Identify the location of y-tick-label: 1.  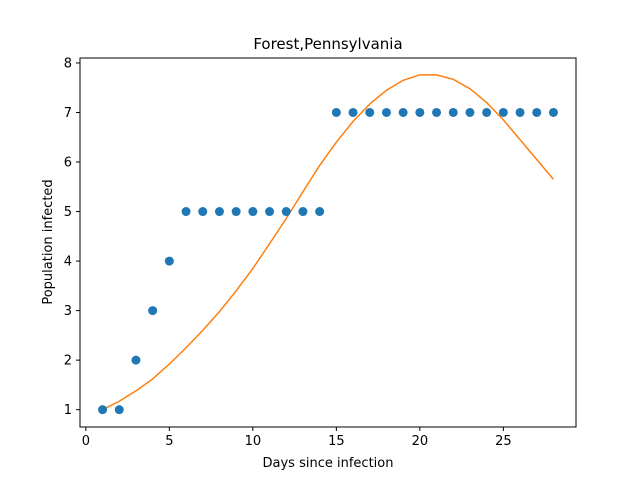
(68, 410).